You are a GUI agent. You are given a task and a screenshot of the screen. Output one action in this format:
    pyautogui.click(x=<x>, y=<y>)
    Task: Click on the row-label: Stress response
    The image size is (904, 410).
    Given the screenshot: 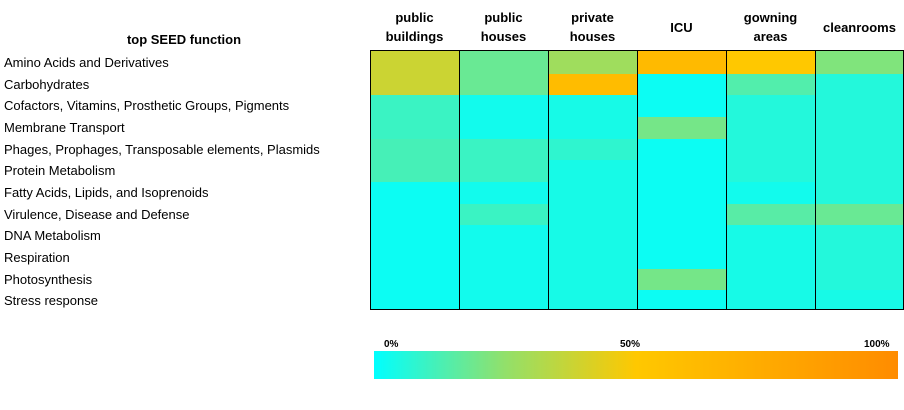 What is the action you would take?
    pyautogui.click(x=51, y=301)
    